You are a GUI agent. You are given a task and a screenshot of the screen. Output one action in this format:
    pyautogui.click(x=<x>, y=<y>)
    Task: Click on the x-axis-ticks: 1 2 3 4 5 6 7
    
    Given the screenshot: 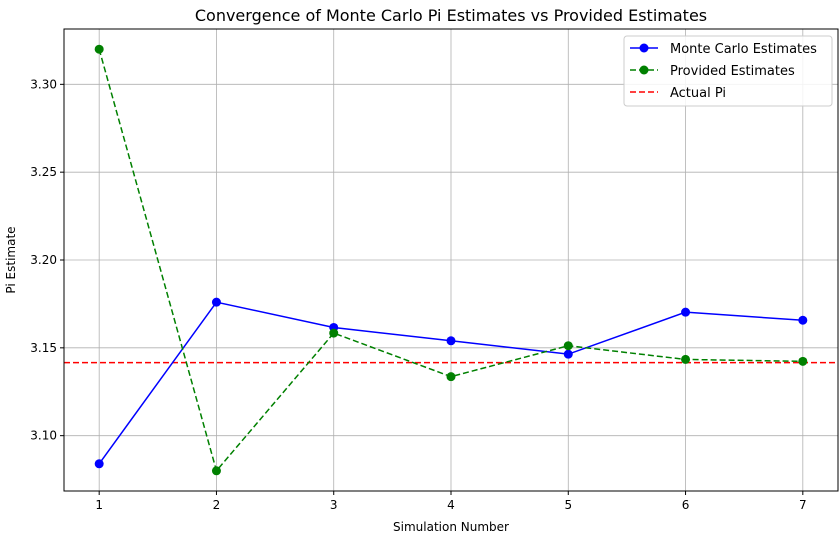 What is the action you would take?
    pyautogui.click(x=451, y=501)
    